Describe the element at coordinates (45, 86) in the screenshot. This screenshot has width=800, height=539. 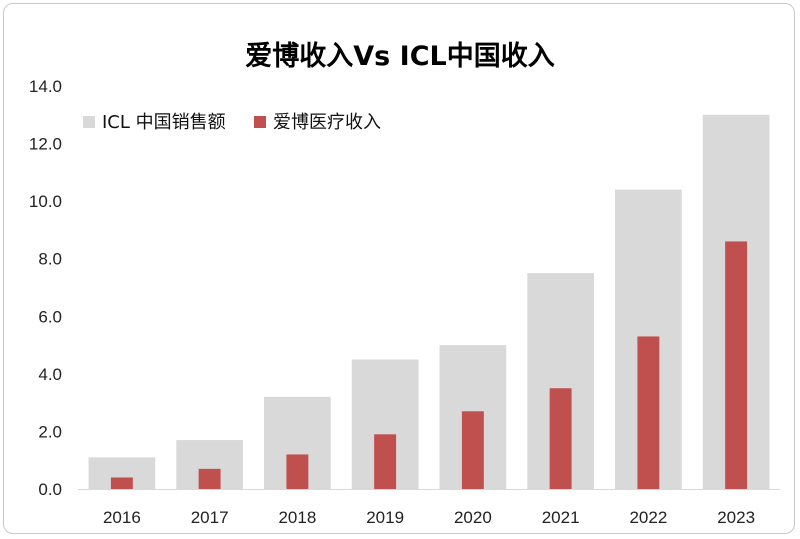
I see `y-tick-label: 14.0` at that location.